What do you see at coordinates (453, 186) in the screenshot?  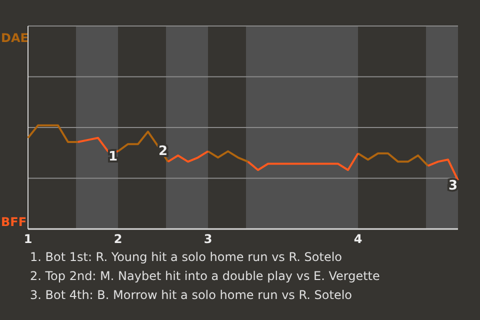 I see `annotation: 3` at bounding box center [453, 186].